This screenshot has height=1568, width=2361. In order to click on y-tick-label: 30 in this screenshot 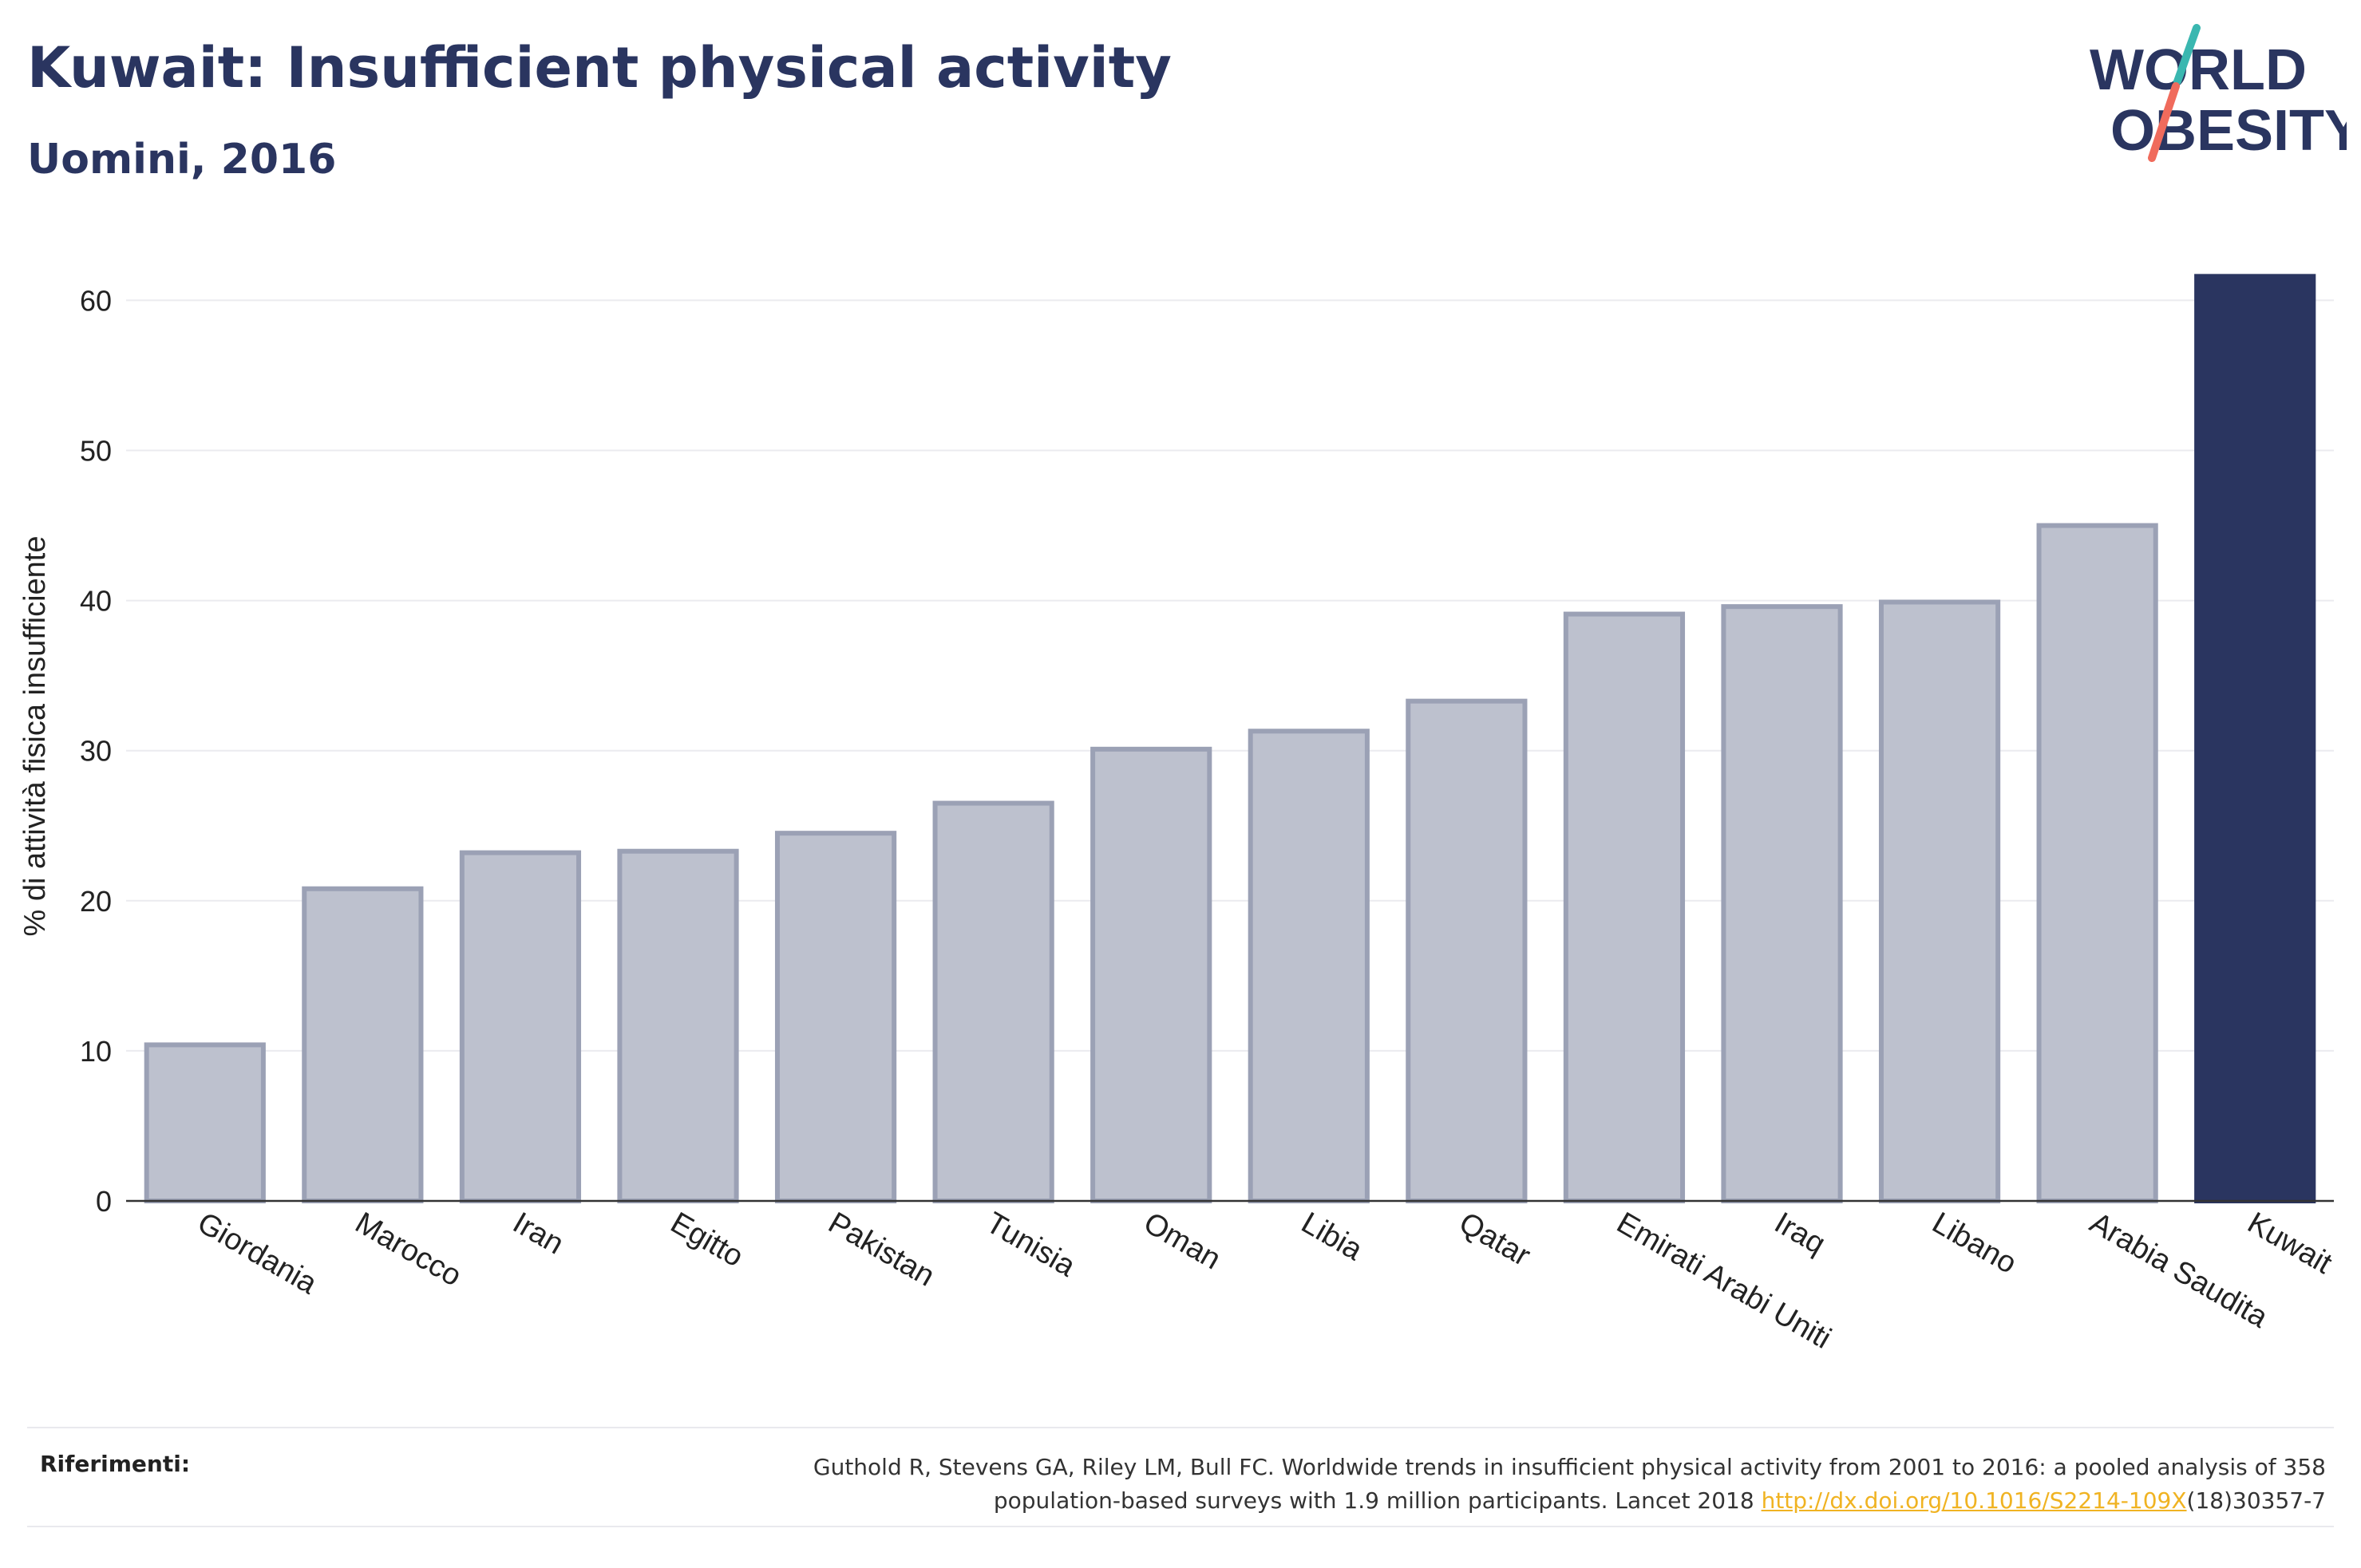, I will do `click(96, 751)`.